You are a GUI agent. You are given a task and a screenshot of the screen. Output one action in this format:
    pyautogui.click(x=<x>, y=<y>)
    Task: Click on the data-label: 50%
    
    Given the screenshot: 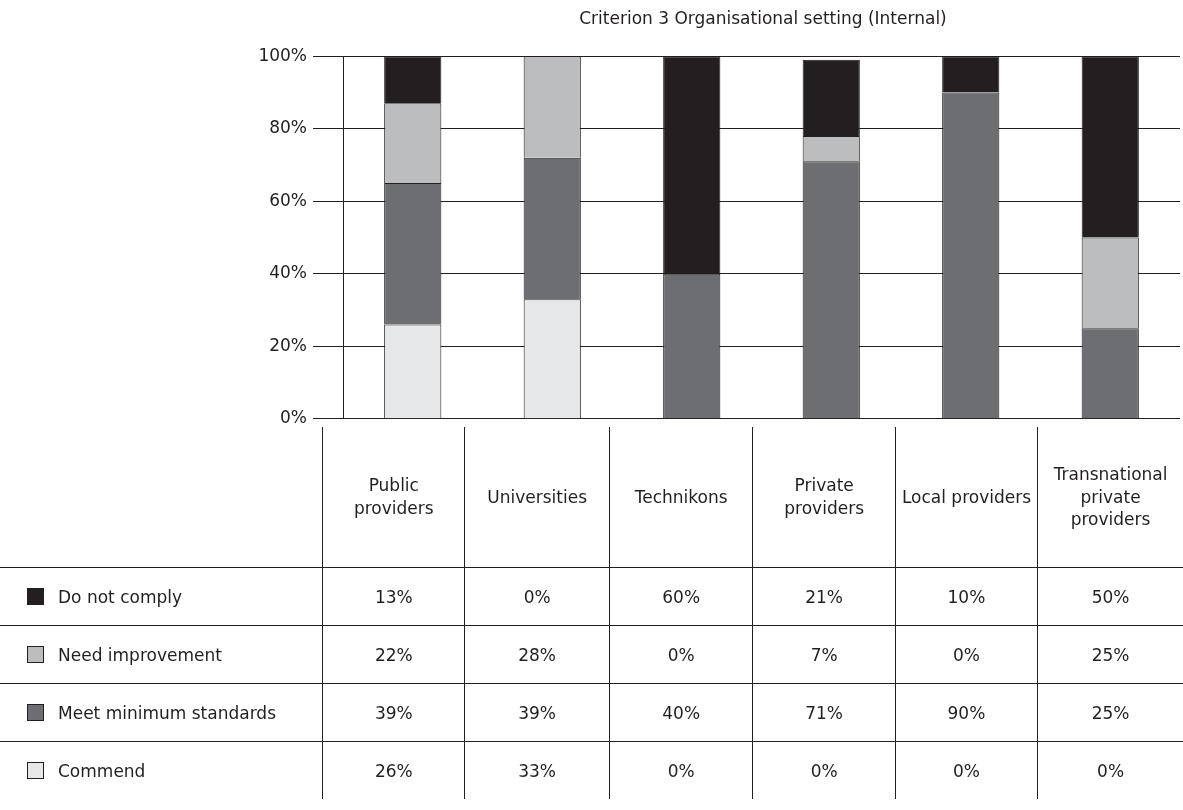 What is the action you would take?
    pyautogui.click(x=1110, y=596)
    